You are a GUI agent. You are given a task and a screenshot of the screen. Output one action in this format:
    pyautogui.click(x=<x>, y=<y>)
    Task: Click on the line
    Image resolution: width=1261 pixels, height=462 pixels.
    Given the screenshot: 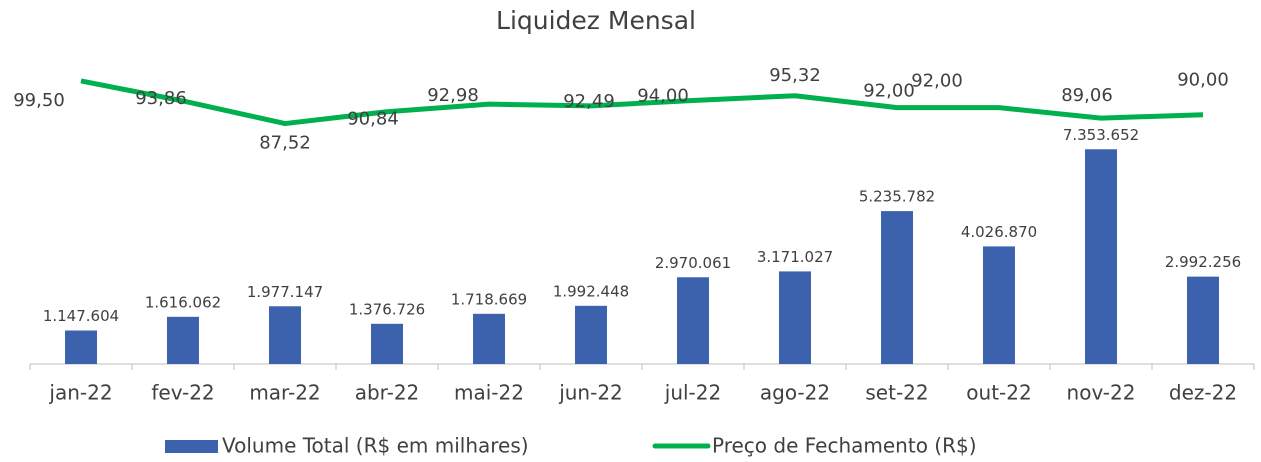 What is the action you would take?
    pyautogui.click(x=642, y=102)
    